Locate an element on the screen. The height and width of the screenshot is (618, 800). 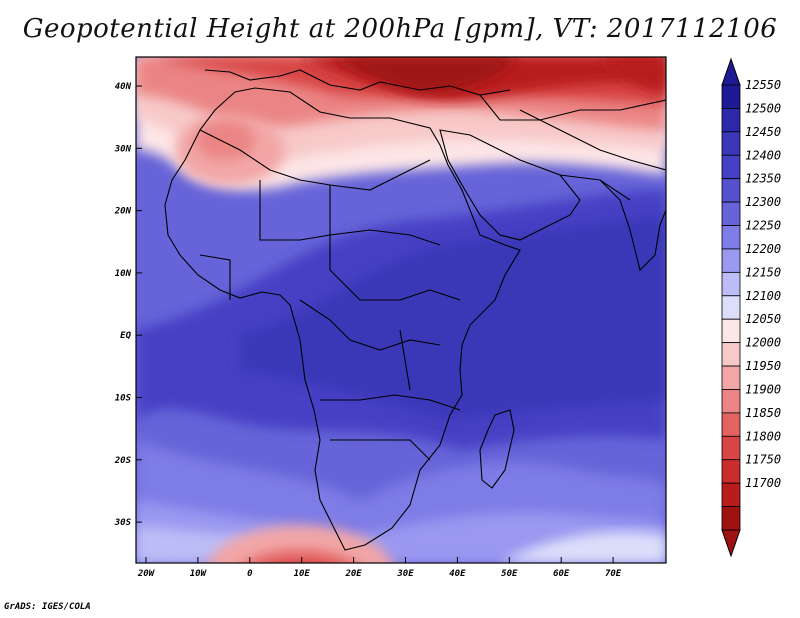
longitude-axis: 20W 10W 0 10E 20E 30E 40E 50E 60E 70E is located at coordinates (379, 568).